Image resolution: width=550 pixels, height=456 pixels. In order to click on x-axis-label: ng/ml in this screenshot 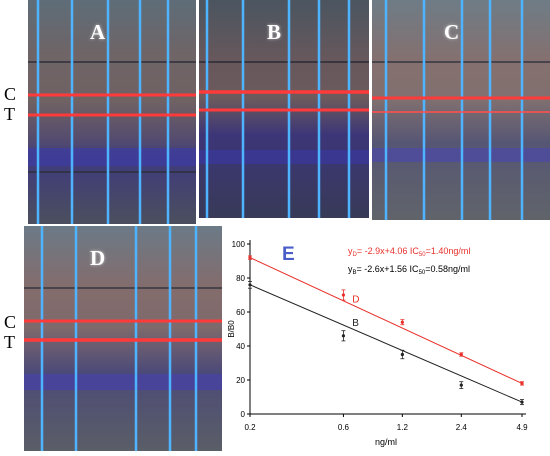, I will do `click(386, 442)`.